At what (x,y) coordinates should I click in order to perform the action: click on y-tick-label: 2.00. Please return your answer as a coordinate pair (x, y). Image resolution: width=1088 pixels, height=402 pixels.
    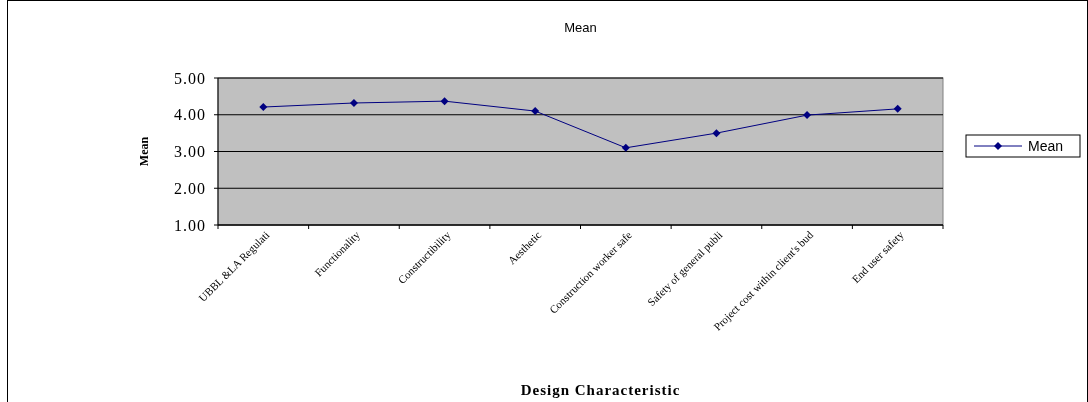
    Looking at the image, I should click on (190, 188).